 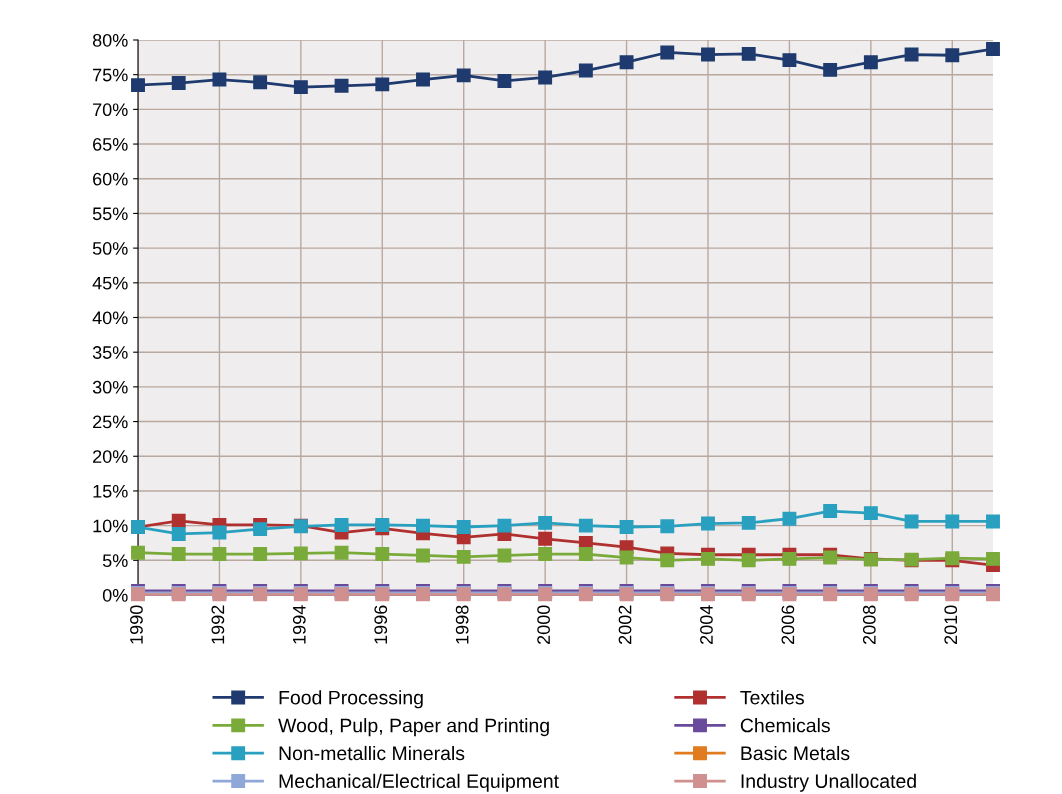 I want to click on x-tick-label: 1996, so click(x=381, y=624).